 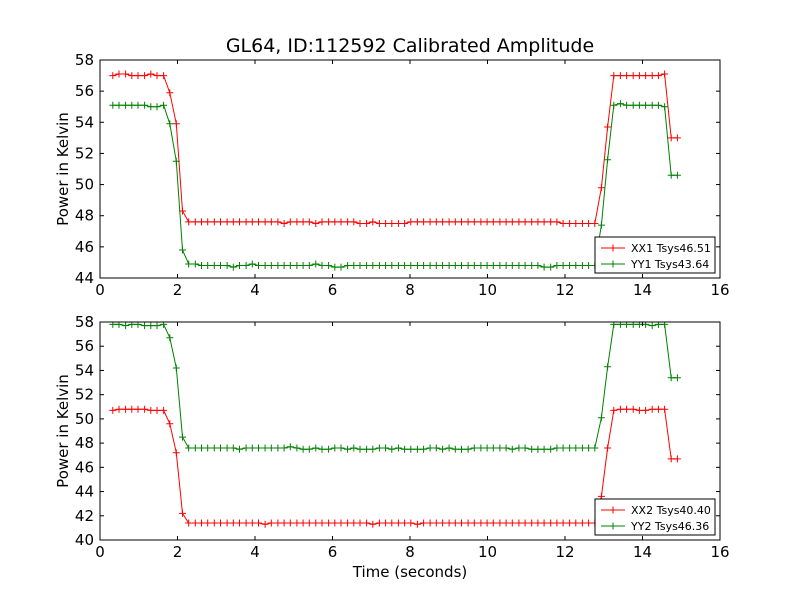 What do you see at coordinates (333, 552) in the screenshot?
I see `chart-2-x-tick-label: 6` at bounding box center [333, 552].